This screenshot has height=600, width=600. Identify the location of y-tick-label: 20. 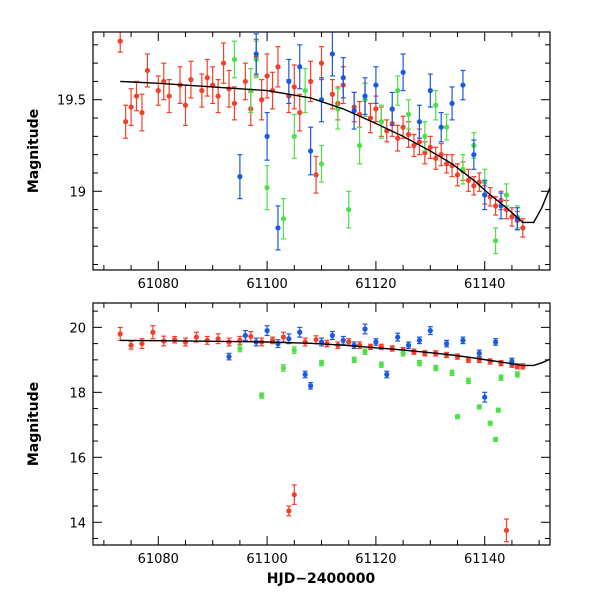
(77, 328).